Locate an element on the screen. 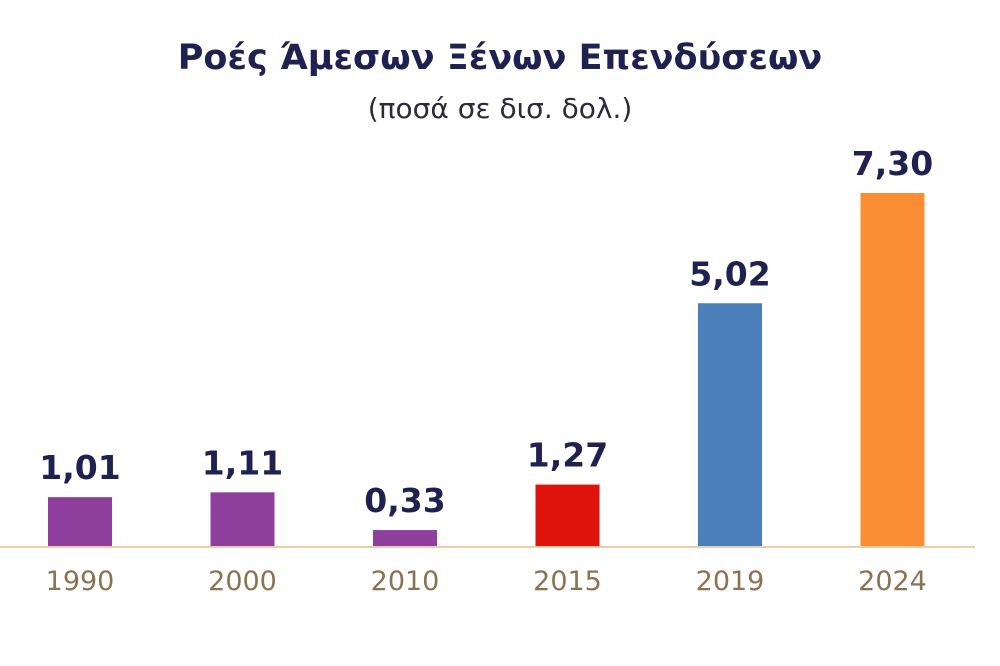  bar-2019 is located at coordinates (730, 424).